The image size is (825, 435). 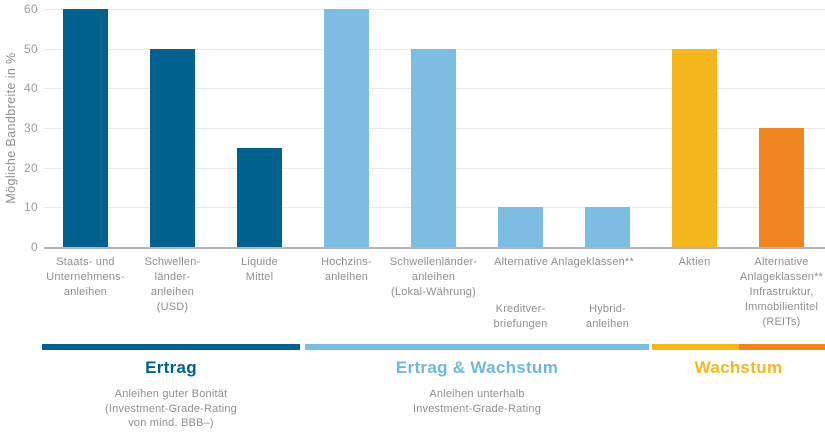 What do you see at coordinates (31, 9) in the screenshot?
I see `y-tick-label-60: 60` at bounding box center [31, 9].